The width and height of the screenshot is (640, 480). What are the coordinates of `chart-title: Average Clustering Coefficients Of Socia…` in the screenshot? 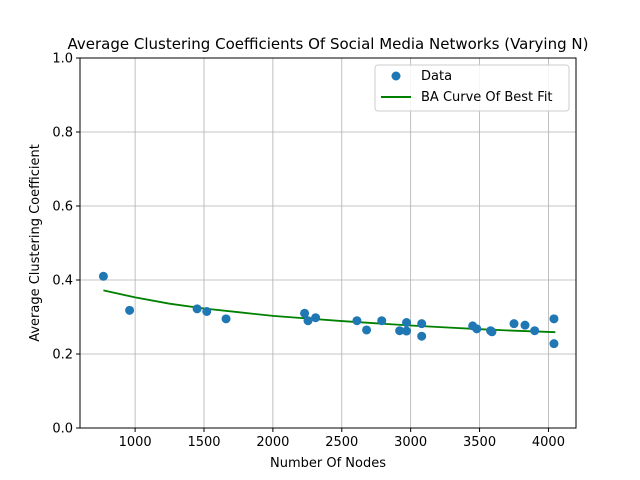 It's located at (328, 44).